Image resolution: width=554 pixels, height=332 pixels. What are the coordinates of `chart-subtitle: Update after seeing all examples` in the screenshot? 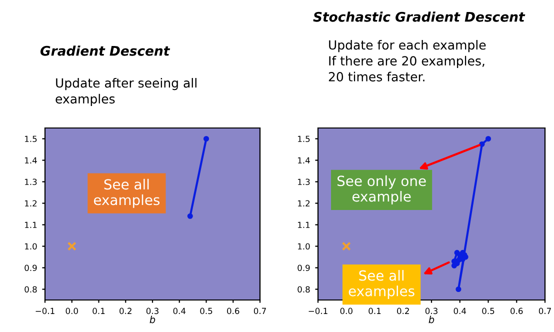 It's located at (126, 92).